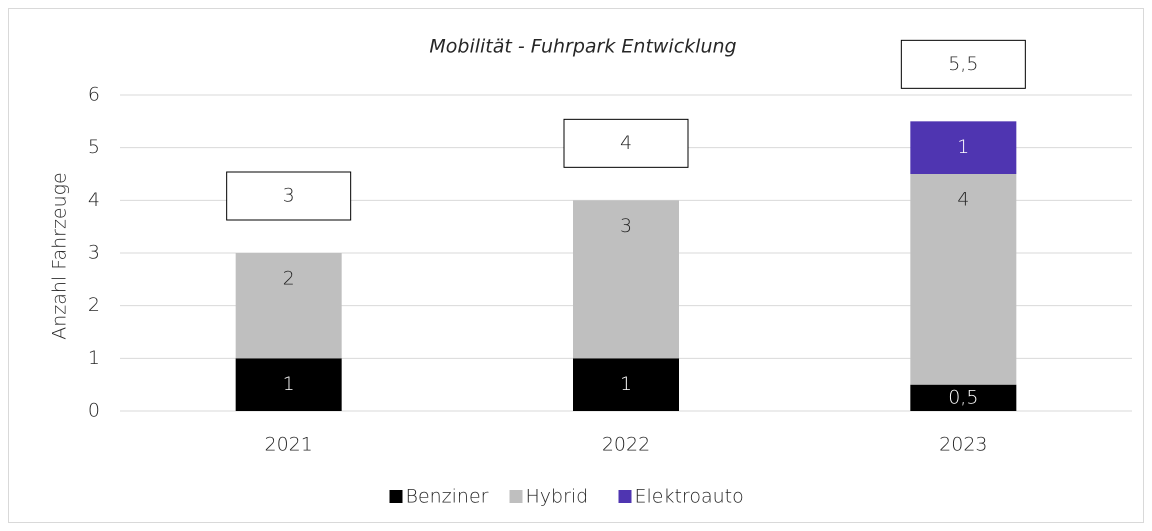 The image size is (1152, 531). Describe the element at coordinates (963, 200) in the screenshot. I see `data-label: 4` at that location.